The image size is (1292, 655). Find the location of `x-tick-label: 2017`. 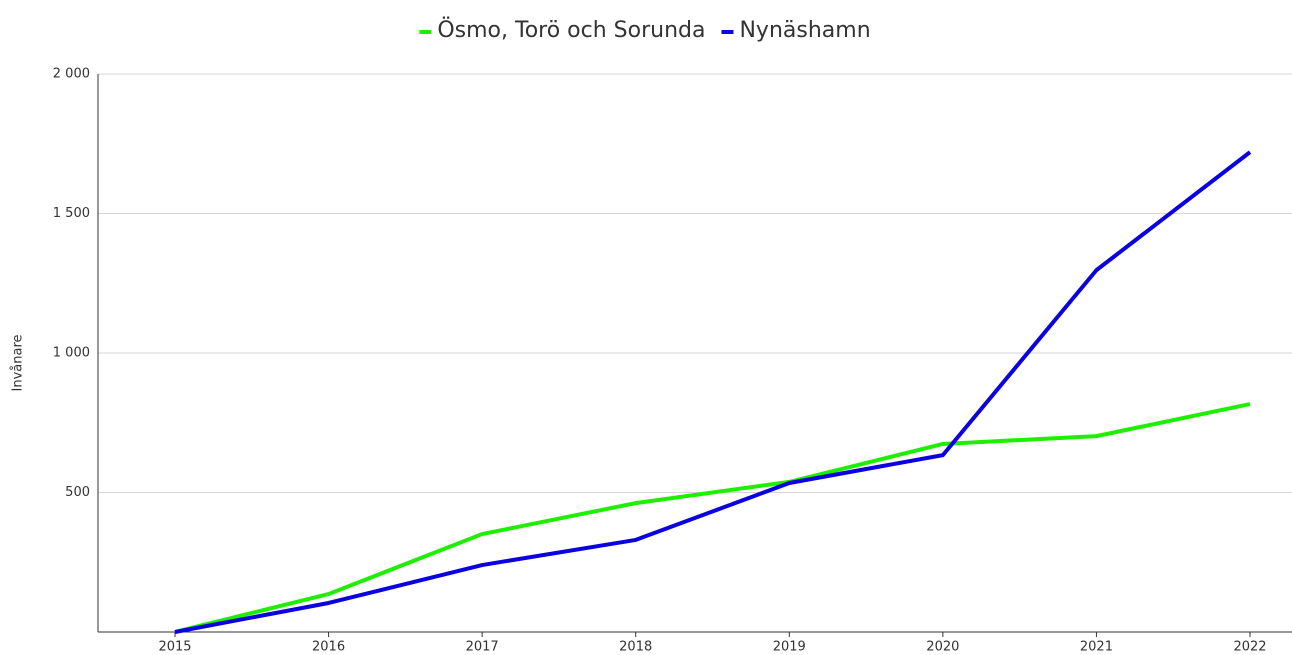

x-tick-label: 2017 is located at coordinates (482, 647).